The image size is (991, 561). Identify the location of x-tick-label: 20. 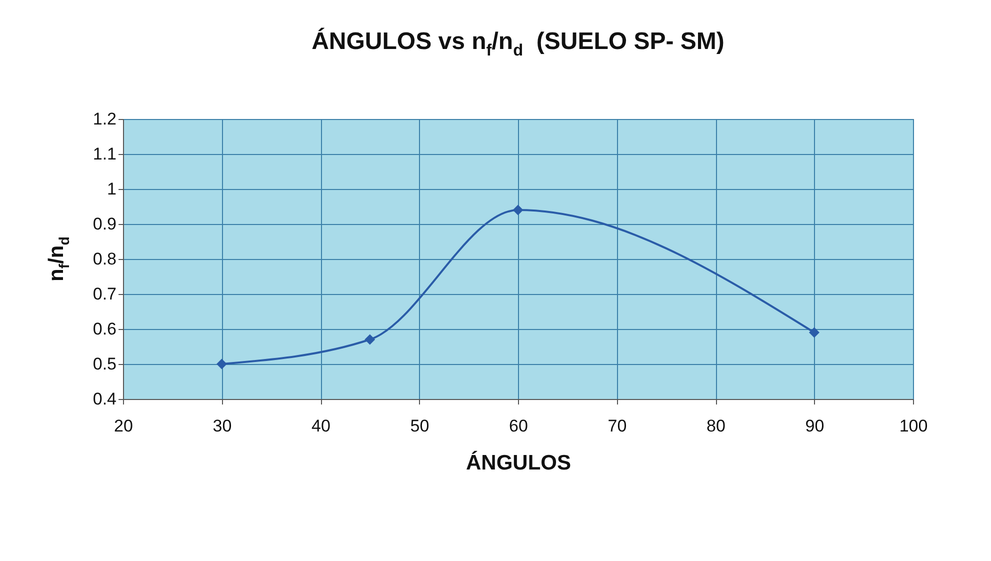
(123, 426).